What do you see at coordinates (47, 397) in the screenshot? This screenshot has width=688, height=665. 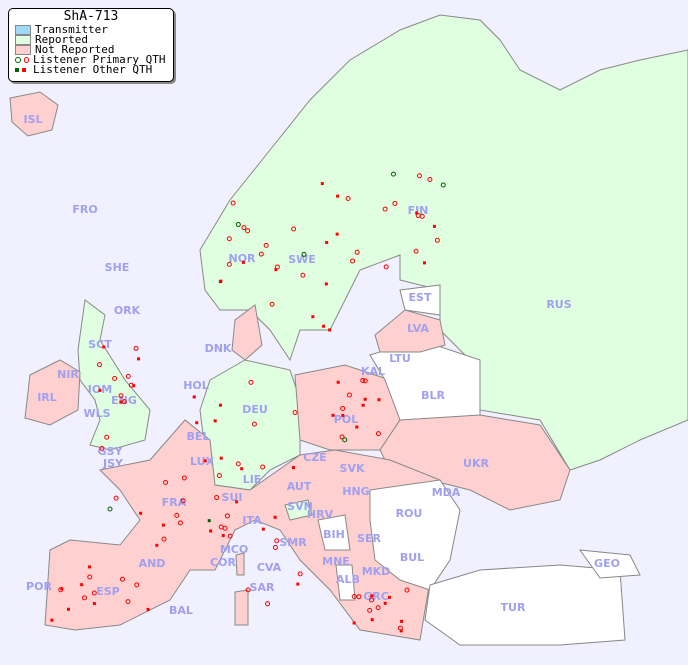 I see `country-label-irl: IRL` at bounding box center [47, 397].